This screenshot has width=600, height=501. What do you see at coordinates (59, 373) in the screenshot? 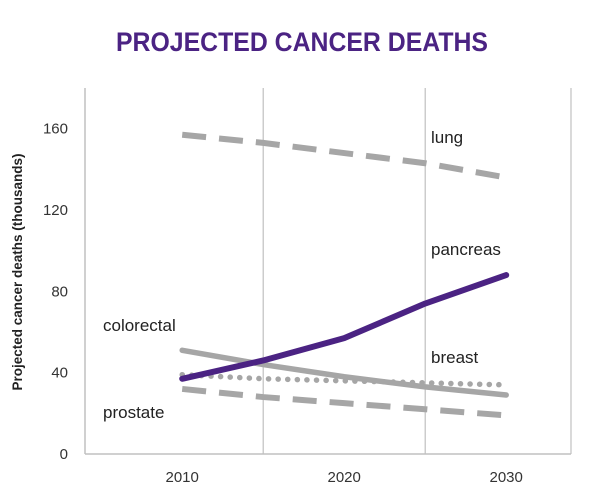
I see `y-tick-label: 40` at bounding box center [59, 373].